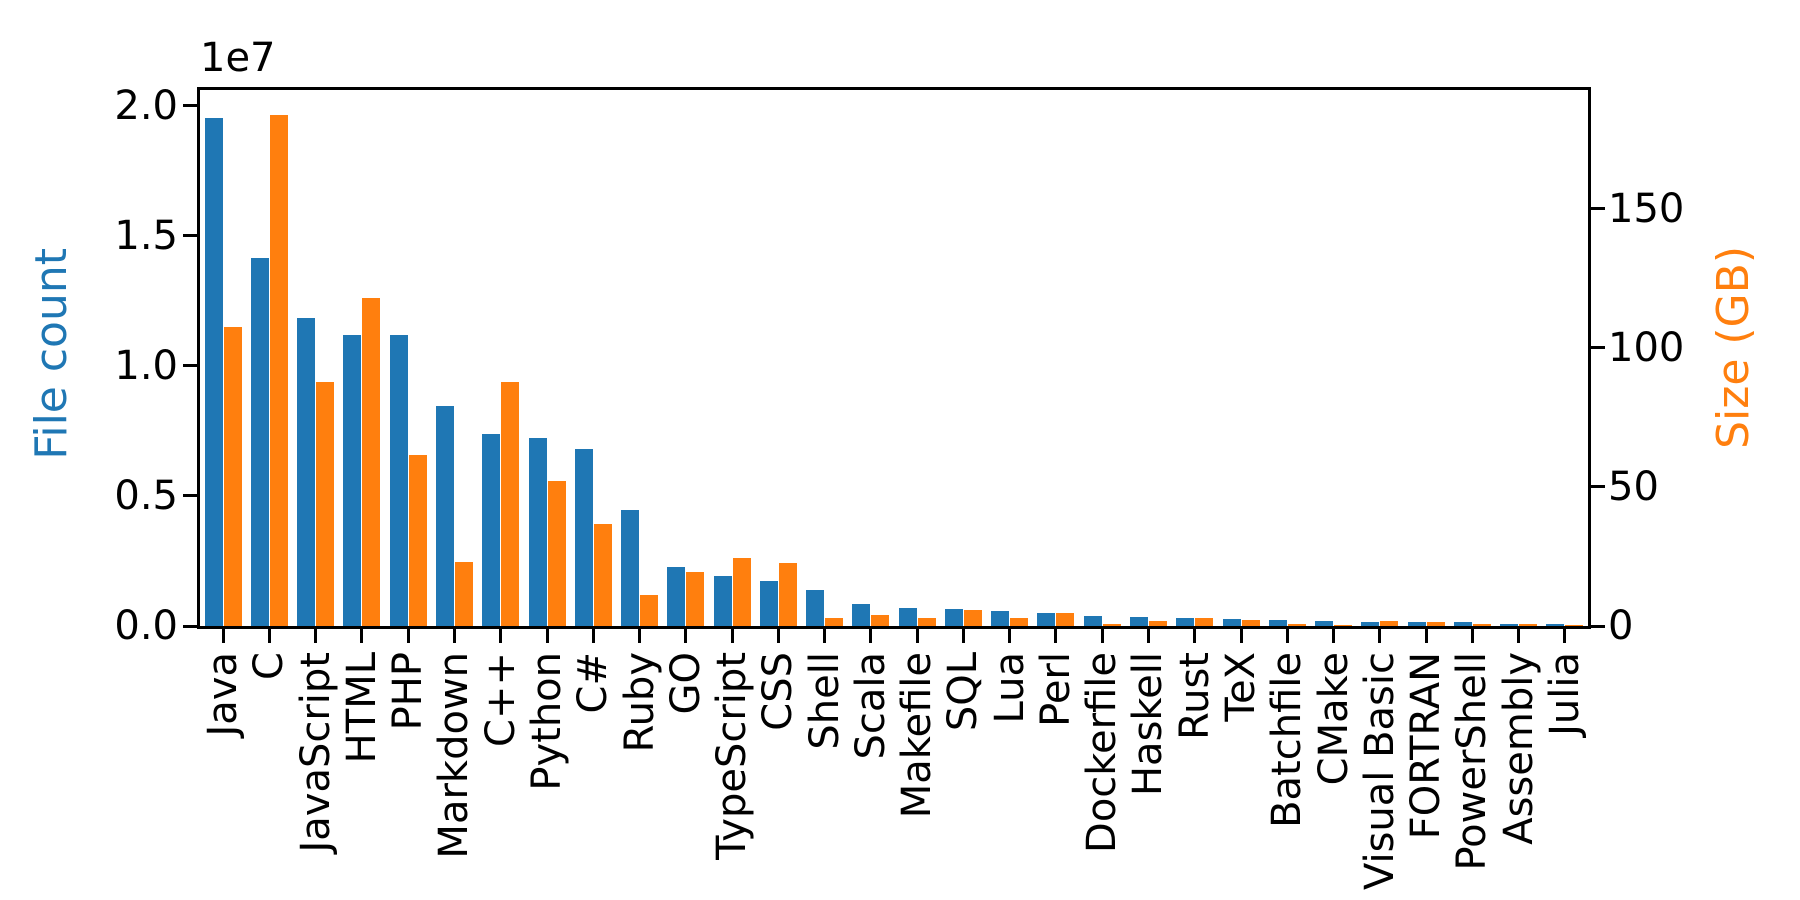 This screenshot has height=900, width=1800. Describe the element at coordinates (1389, 623) in the screenshot. I see `bar-size-visual-basic` at that location.